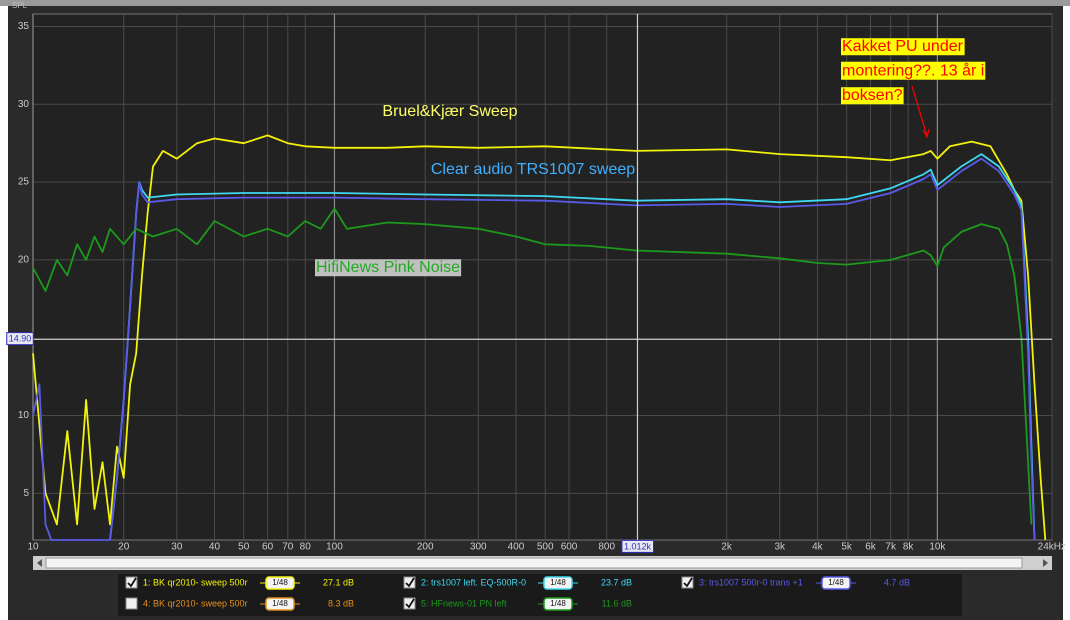 The width and height of the screenshot is (1070, 620). I want to click on x-tick-label: 5k, so click(847, 547).